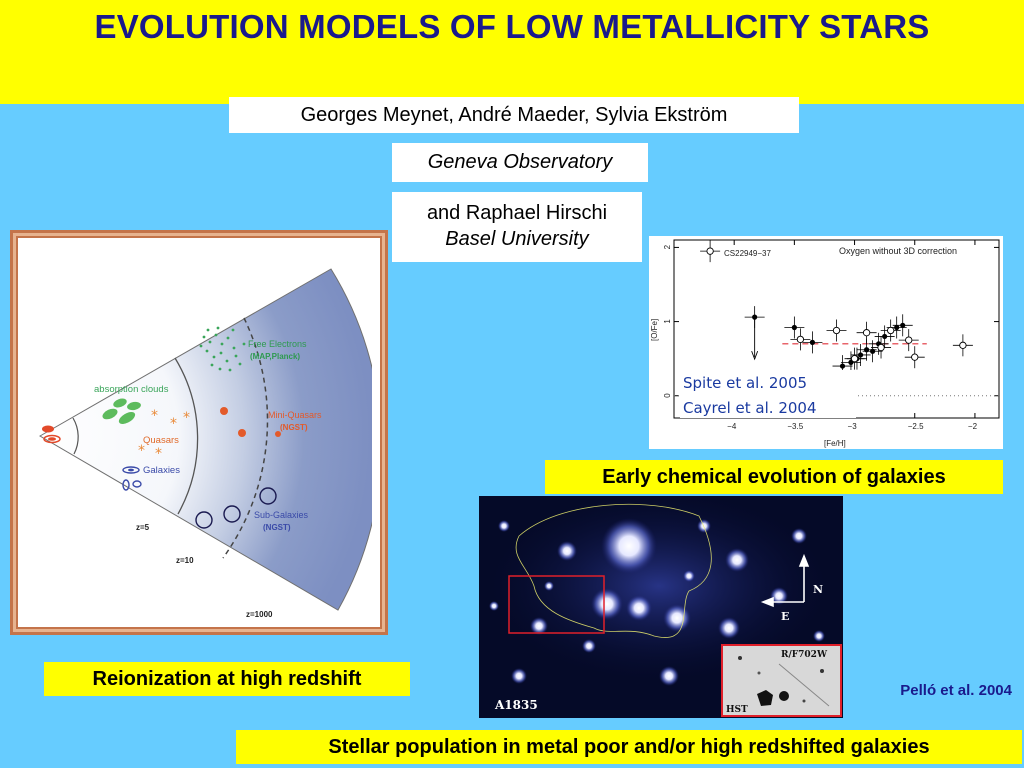 The width and height of the screenshot is (1024, 768). What do you see at coordinates (768, 394) in the screenshot?
I see `reference-labels-backdrop` at bounding box center [768, 394].